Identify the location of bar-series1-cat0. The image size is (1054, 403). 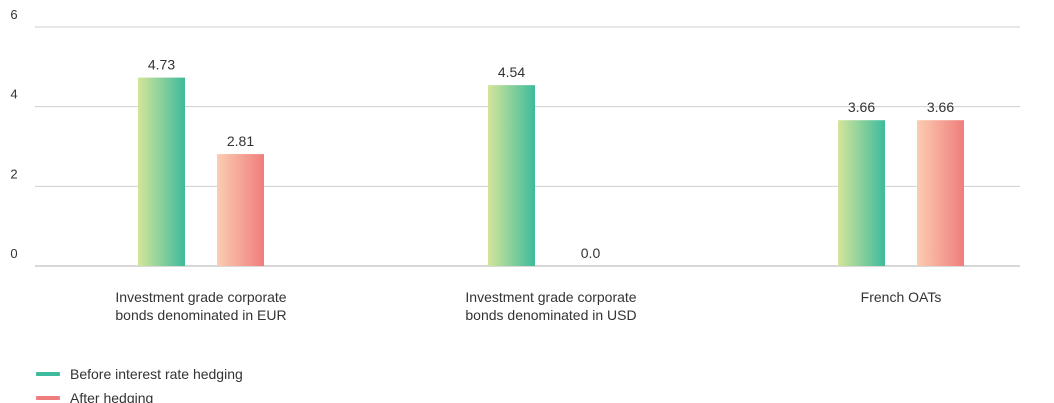
(240, 210).